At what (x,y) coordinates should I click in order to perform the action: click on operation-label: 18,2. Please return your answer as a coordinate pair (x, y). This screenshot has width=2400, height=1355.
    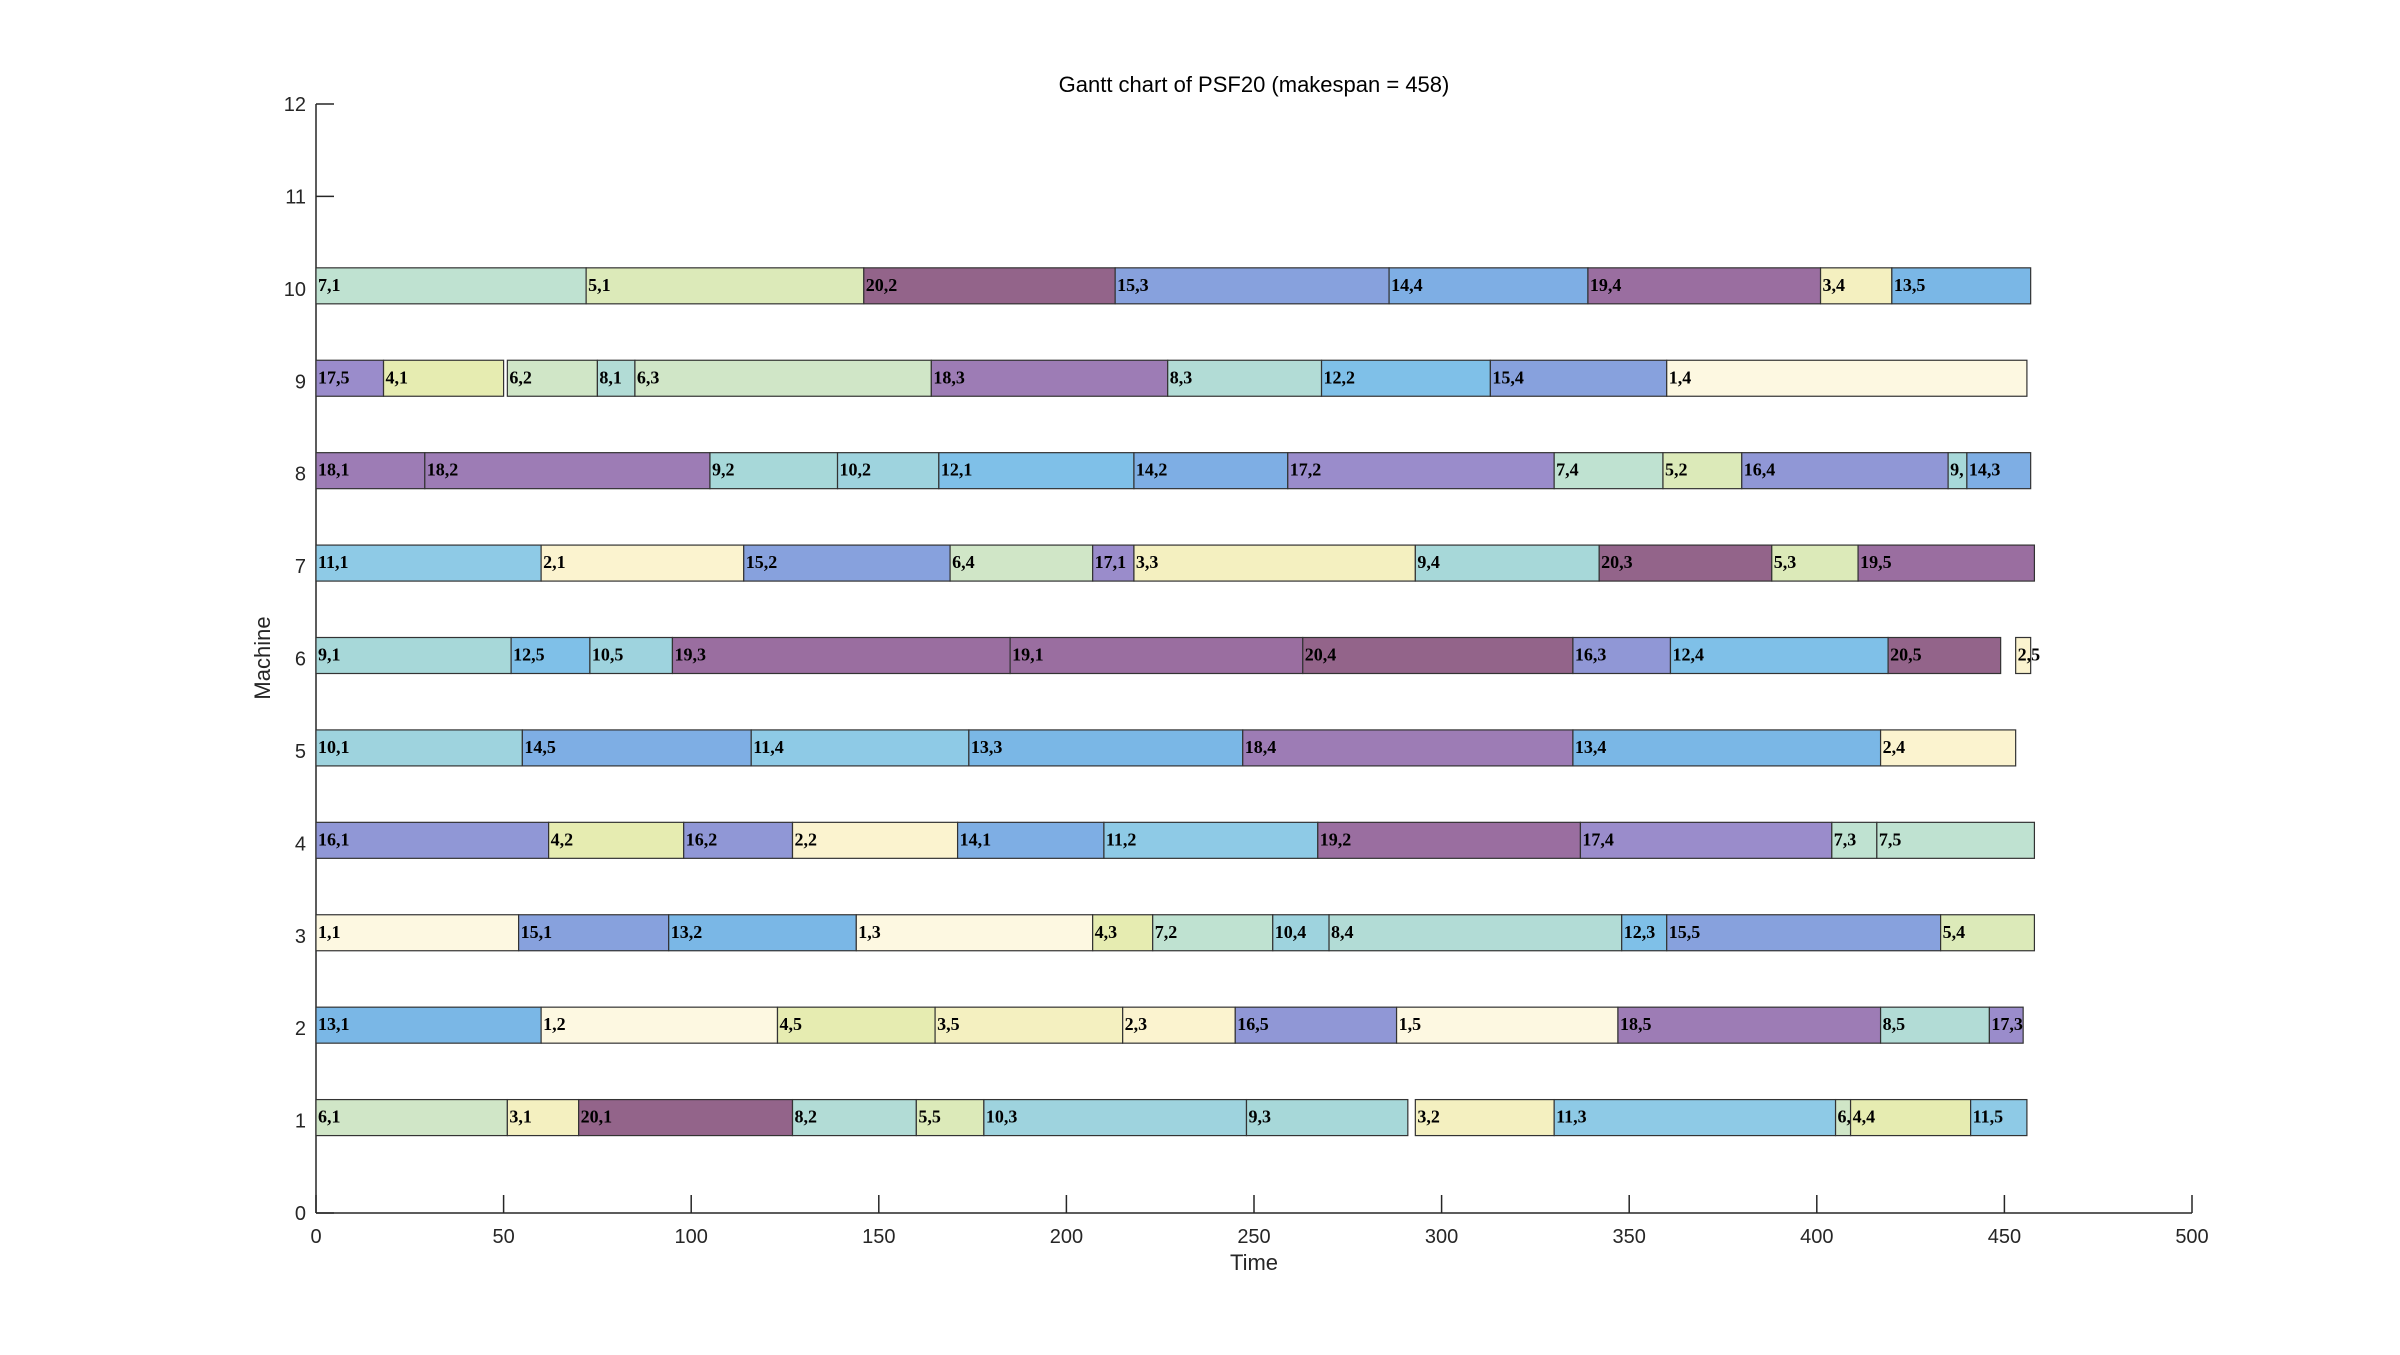
    Looking at the image, I should click on (443, 470).